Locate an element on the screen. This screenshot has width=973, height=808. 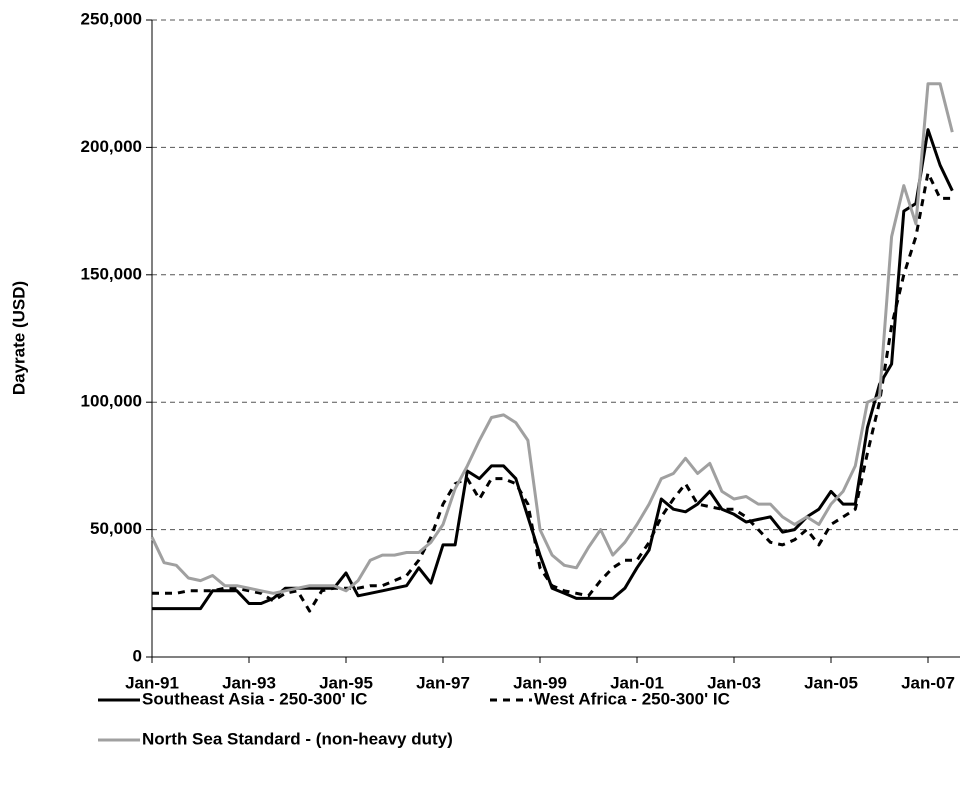
x-tick-label: Jan-93 is located at coordinates (249, 682).